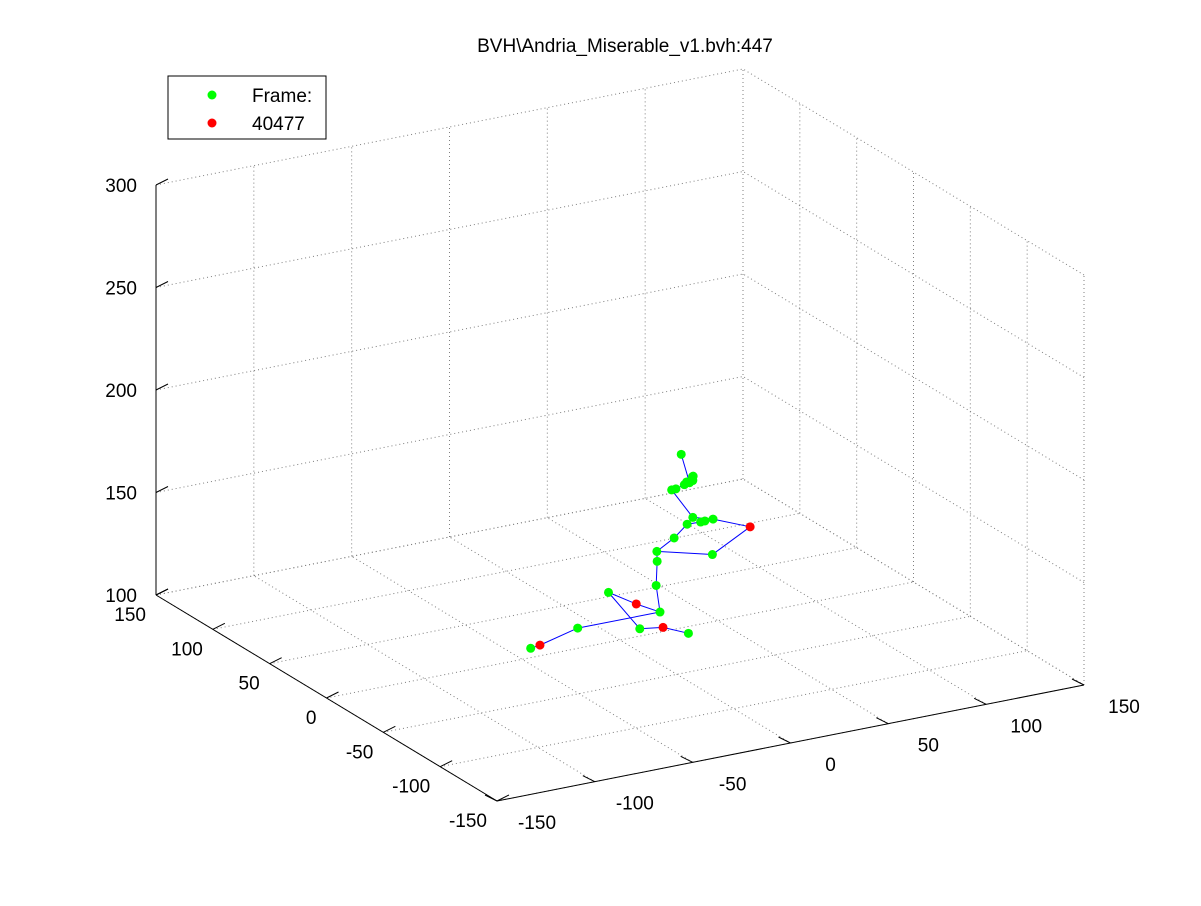 The height and width of the screenshot is (906, 1201). Describe the element at coordinates (750, 526) in the screenshot. I see `end-effector-point-p13` at that location.